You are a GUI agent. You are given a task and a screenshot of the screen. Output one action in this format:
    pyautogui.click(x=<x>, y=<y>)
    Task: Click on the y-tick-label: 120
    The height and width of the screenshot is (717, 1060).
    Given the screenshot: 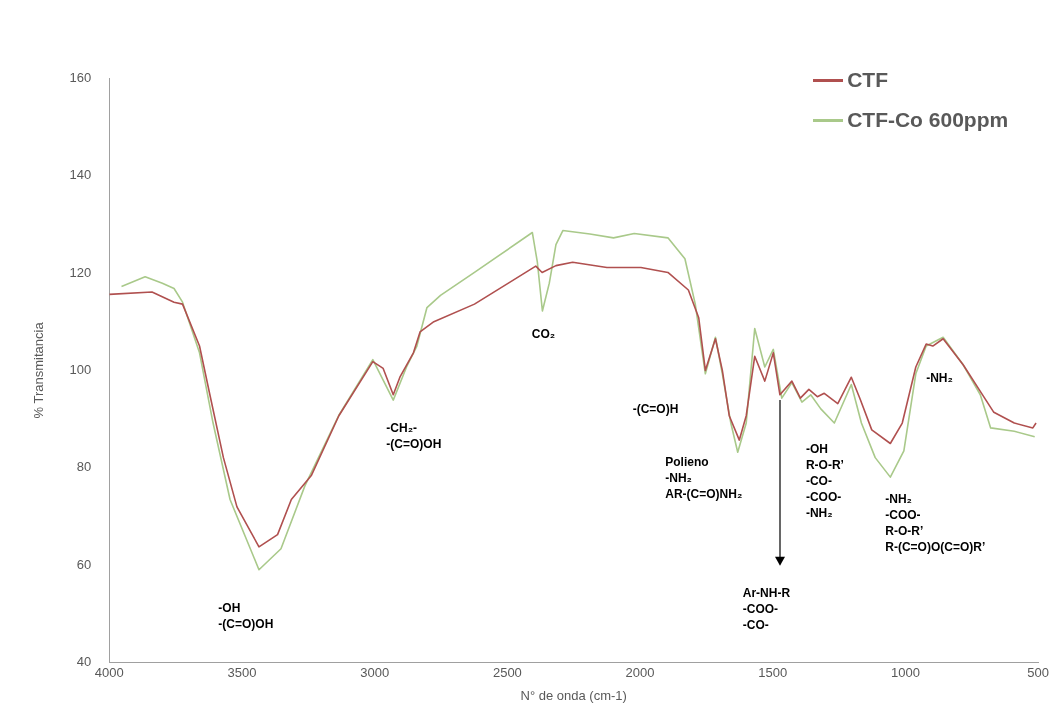 What is the action you would take?
    pyautogui.click(x=80, y=272)
    